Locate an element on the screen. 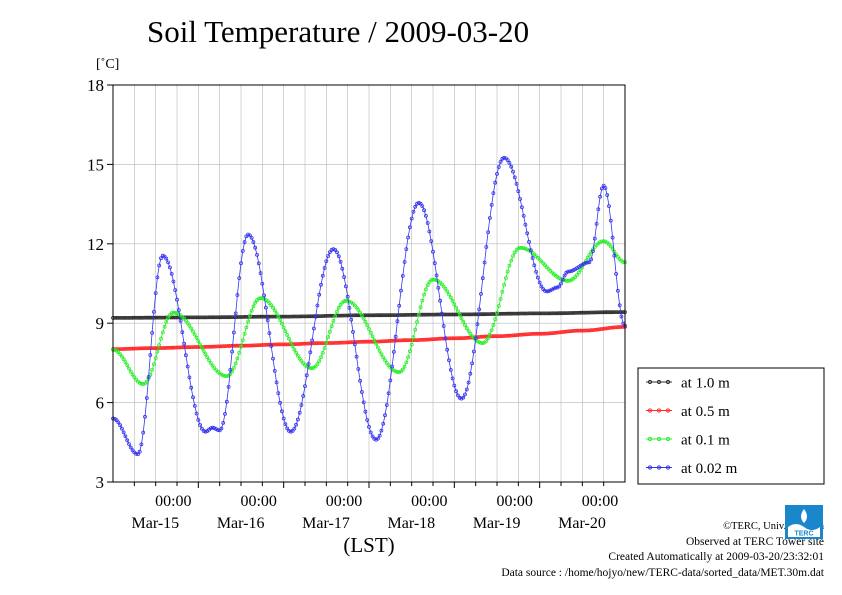  x-axis-label: (LST) is located at coordinates (368, 545).